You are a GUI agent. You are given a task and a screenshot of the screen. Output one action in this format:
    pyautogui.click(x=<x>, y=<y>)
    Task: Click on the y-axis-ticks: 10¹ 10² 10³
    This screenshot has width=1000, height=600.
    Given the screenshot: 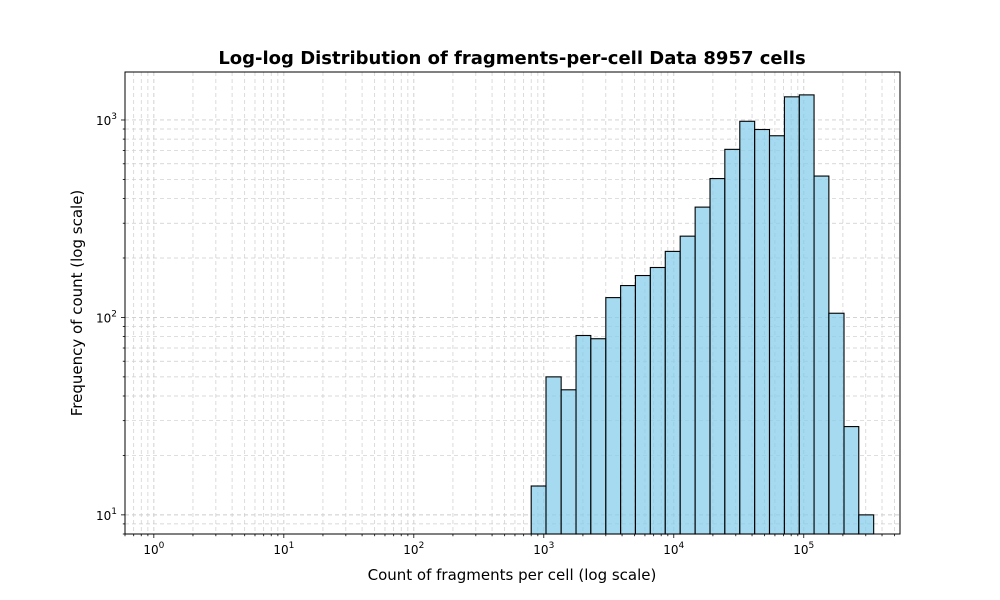 What is the action you would take?
    pyautogui.click(x=110, y=323)
    